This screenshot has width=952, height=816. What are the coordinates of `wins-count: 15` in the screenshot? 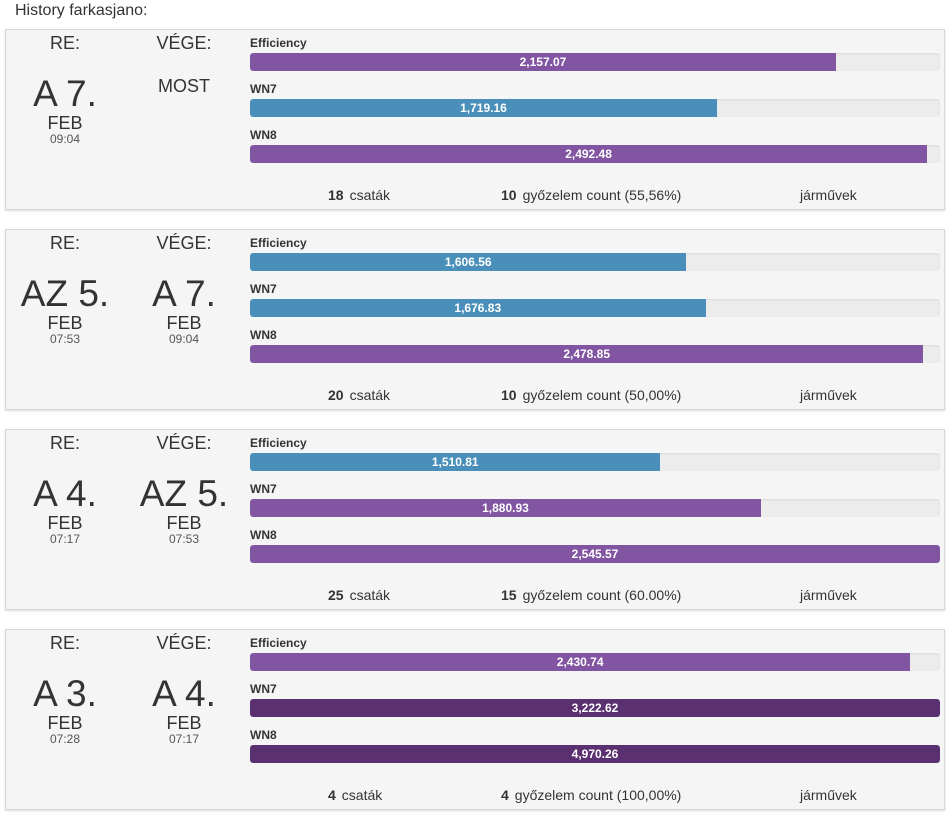 It's located at (509, 595).